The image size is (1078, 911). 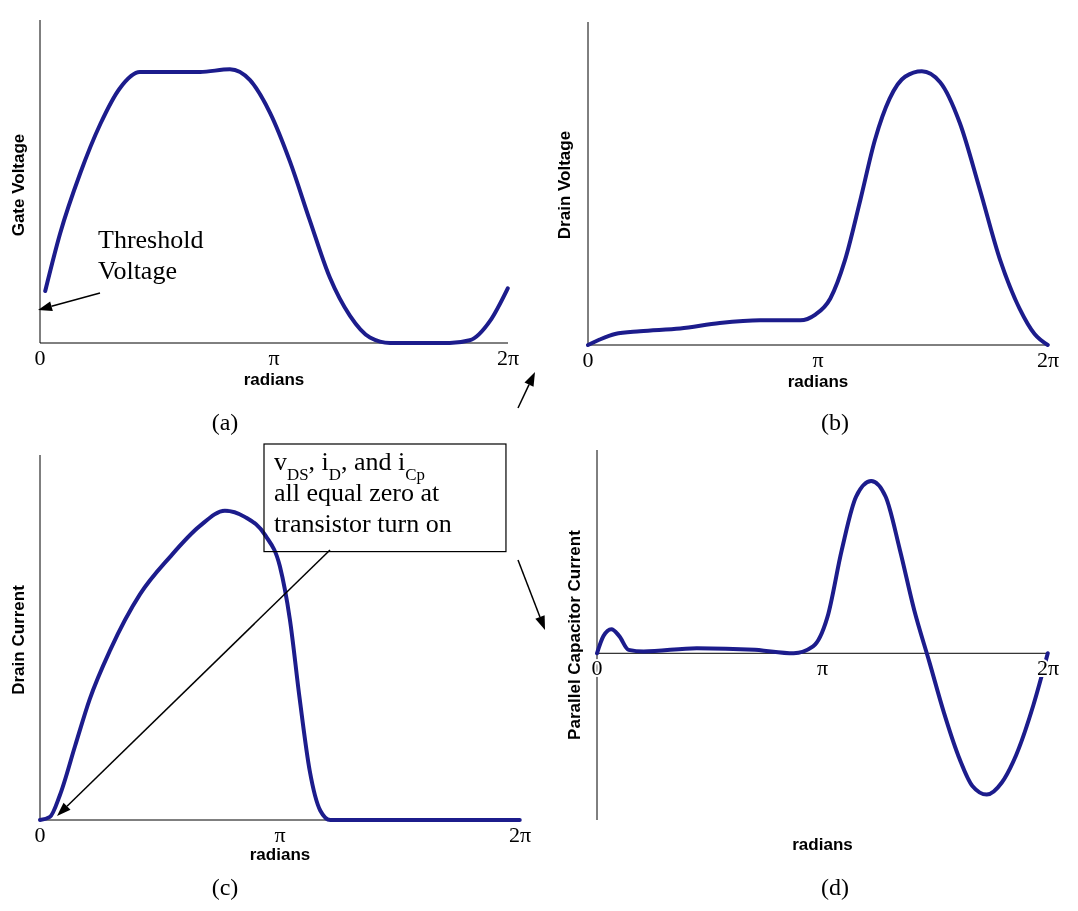 I want to click on y-axis-title: Gate Voltage, so click(x=18, y=185).